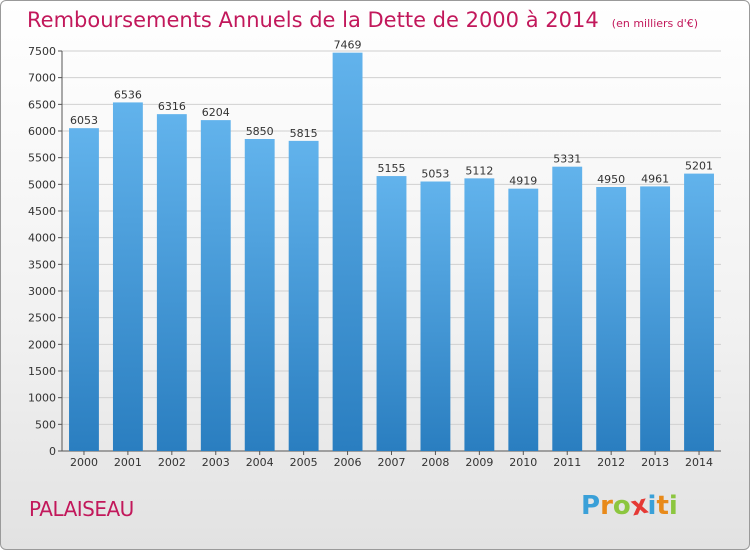 This screenshot has height=550, width=750. I want to click on logo-letter: P, so click(591, 506).